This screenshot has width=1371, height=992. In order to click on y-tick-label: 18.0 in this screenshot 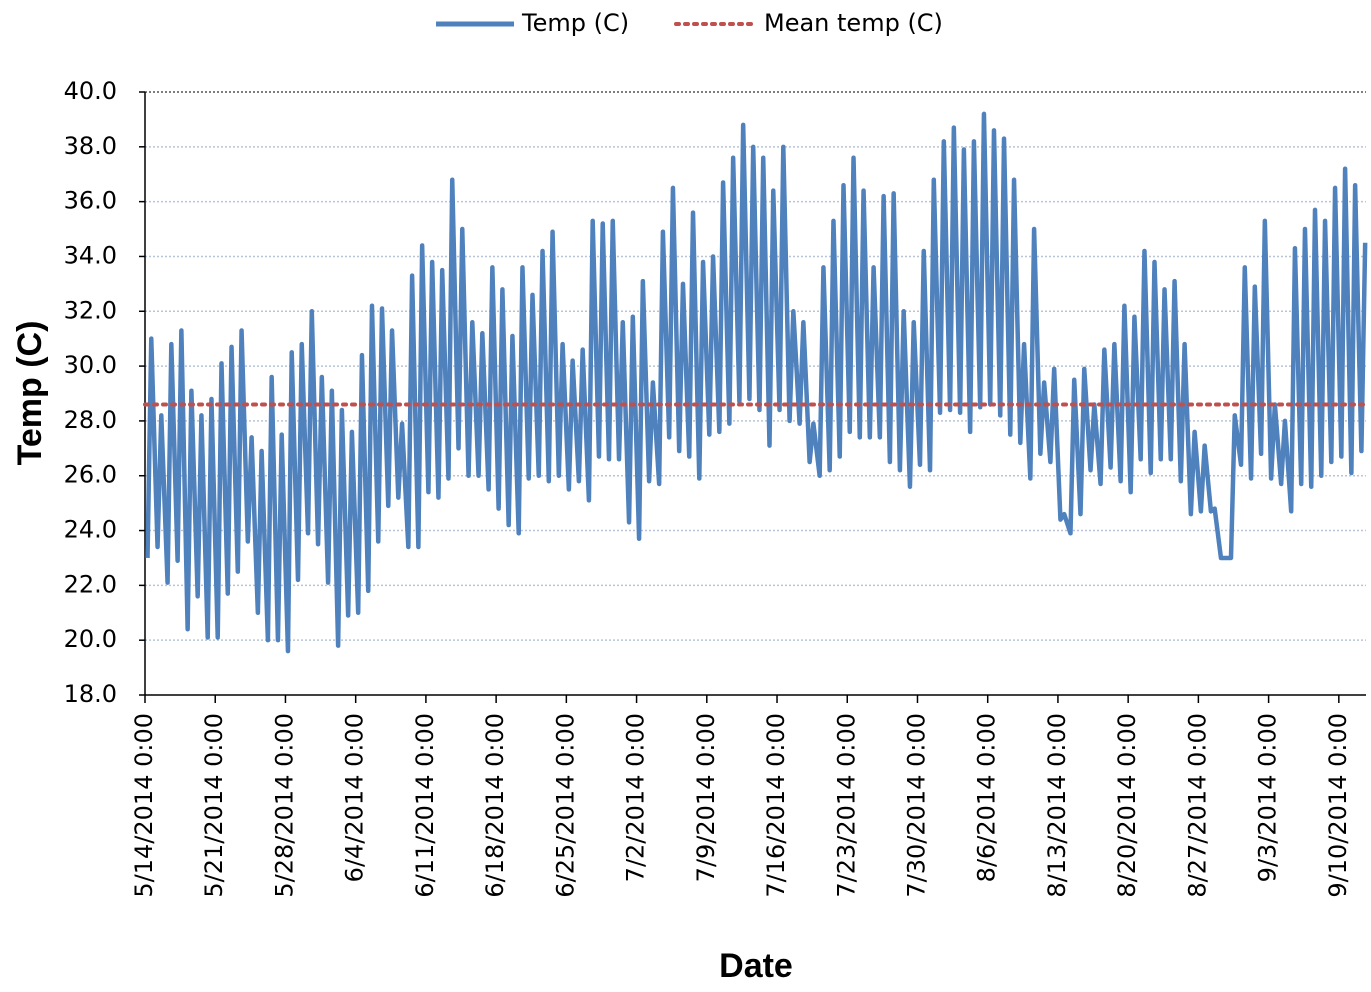, I will do `click(90, 694)`.